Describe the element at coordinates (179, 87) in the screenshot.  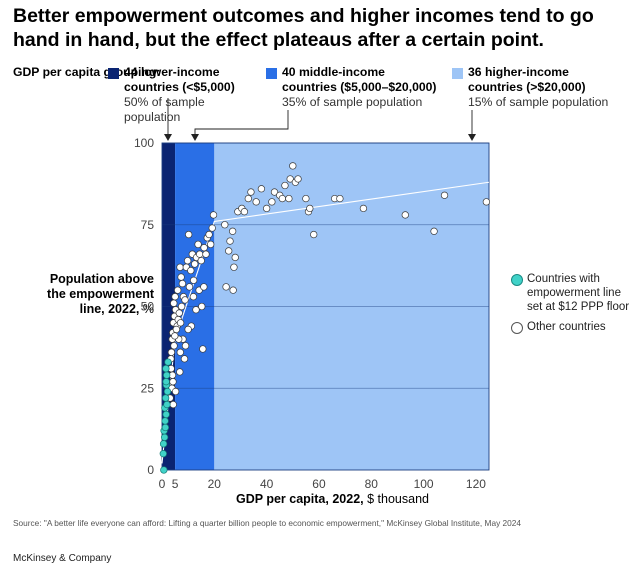
I see `group-lower-head-2: countries (<$5,000)` at that location.